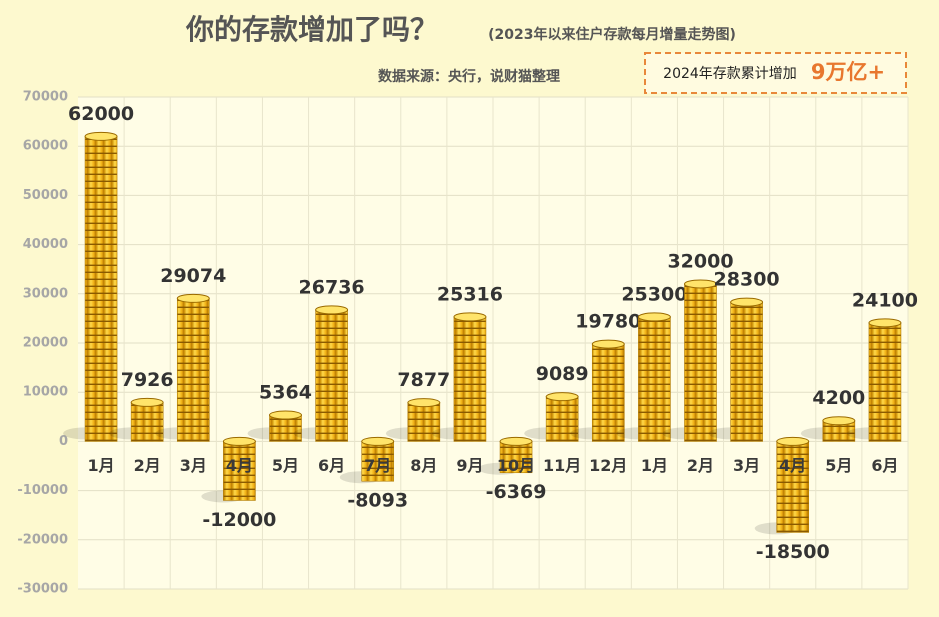 This screenshot has height=617, width=939. What do you see at coordinates (608, 465) in the screenshot?
I see `x-tick-label: 12月` at bounding box center [608, 465].